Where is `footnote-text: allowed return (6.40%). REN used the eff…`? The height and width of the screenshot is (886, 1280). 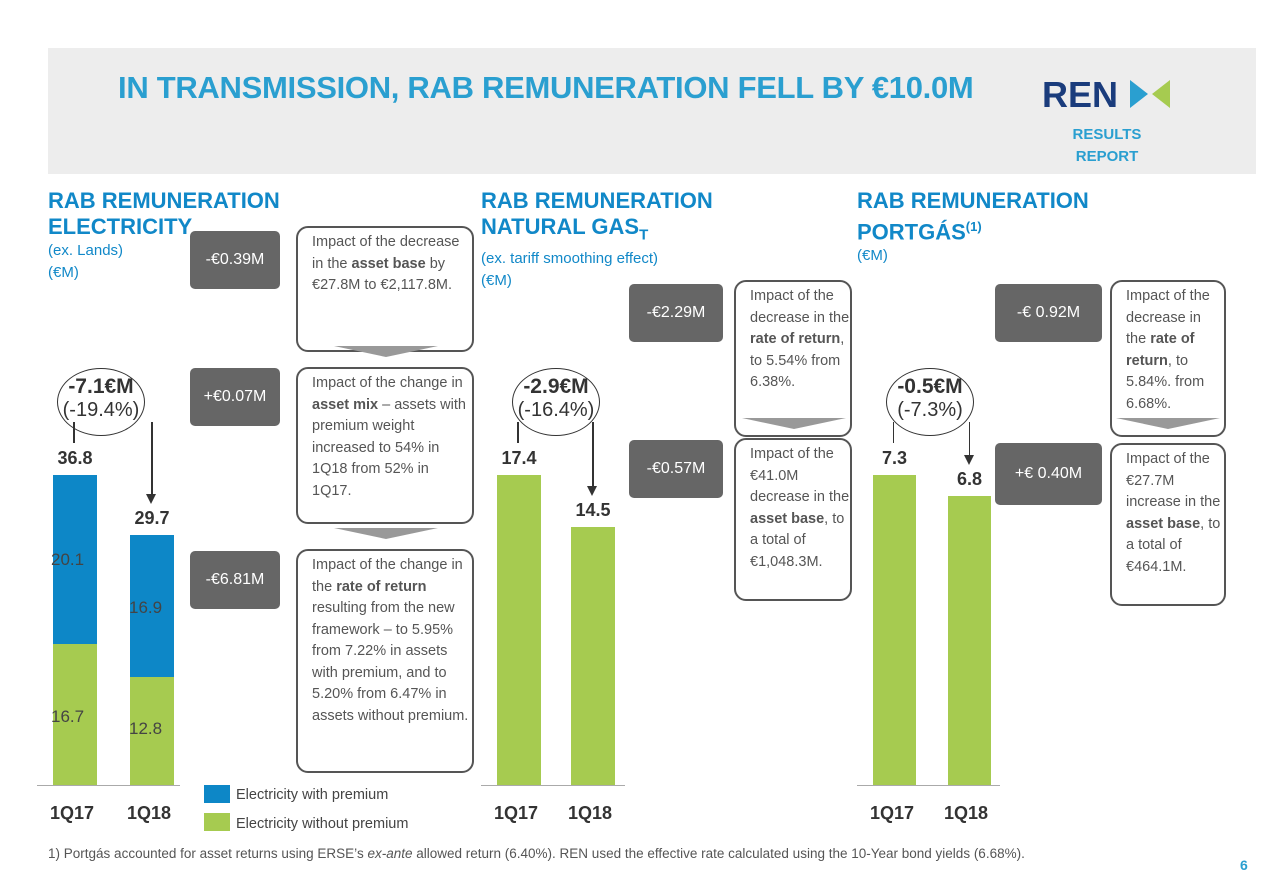 footnote-text: allowed return (6.40%). REN used the eff… is located at coordinates (718, 853).